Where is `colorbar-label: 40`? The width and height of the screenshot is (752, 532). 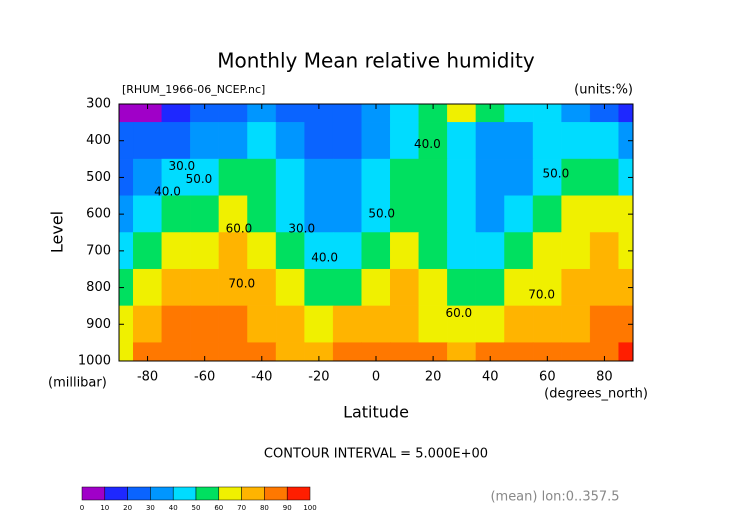 colorbar-label: 40 is located at coordinates (173, 508).